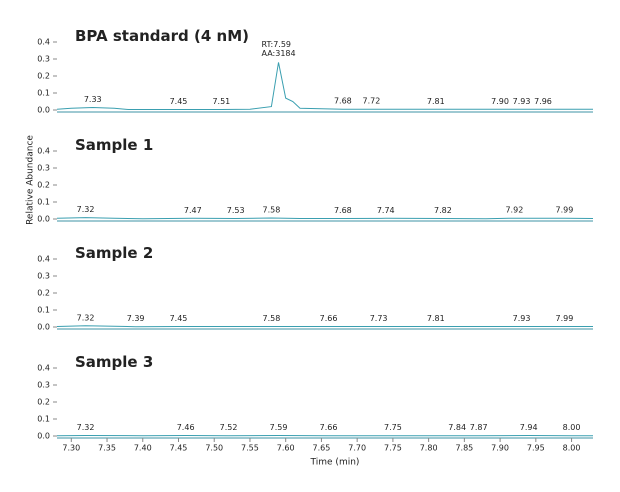 This screenshot has width=620, height=492. Describe the element at coordinates (143, 448) in the screenshot. I see `x-tick-label: 7.40` at that location.